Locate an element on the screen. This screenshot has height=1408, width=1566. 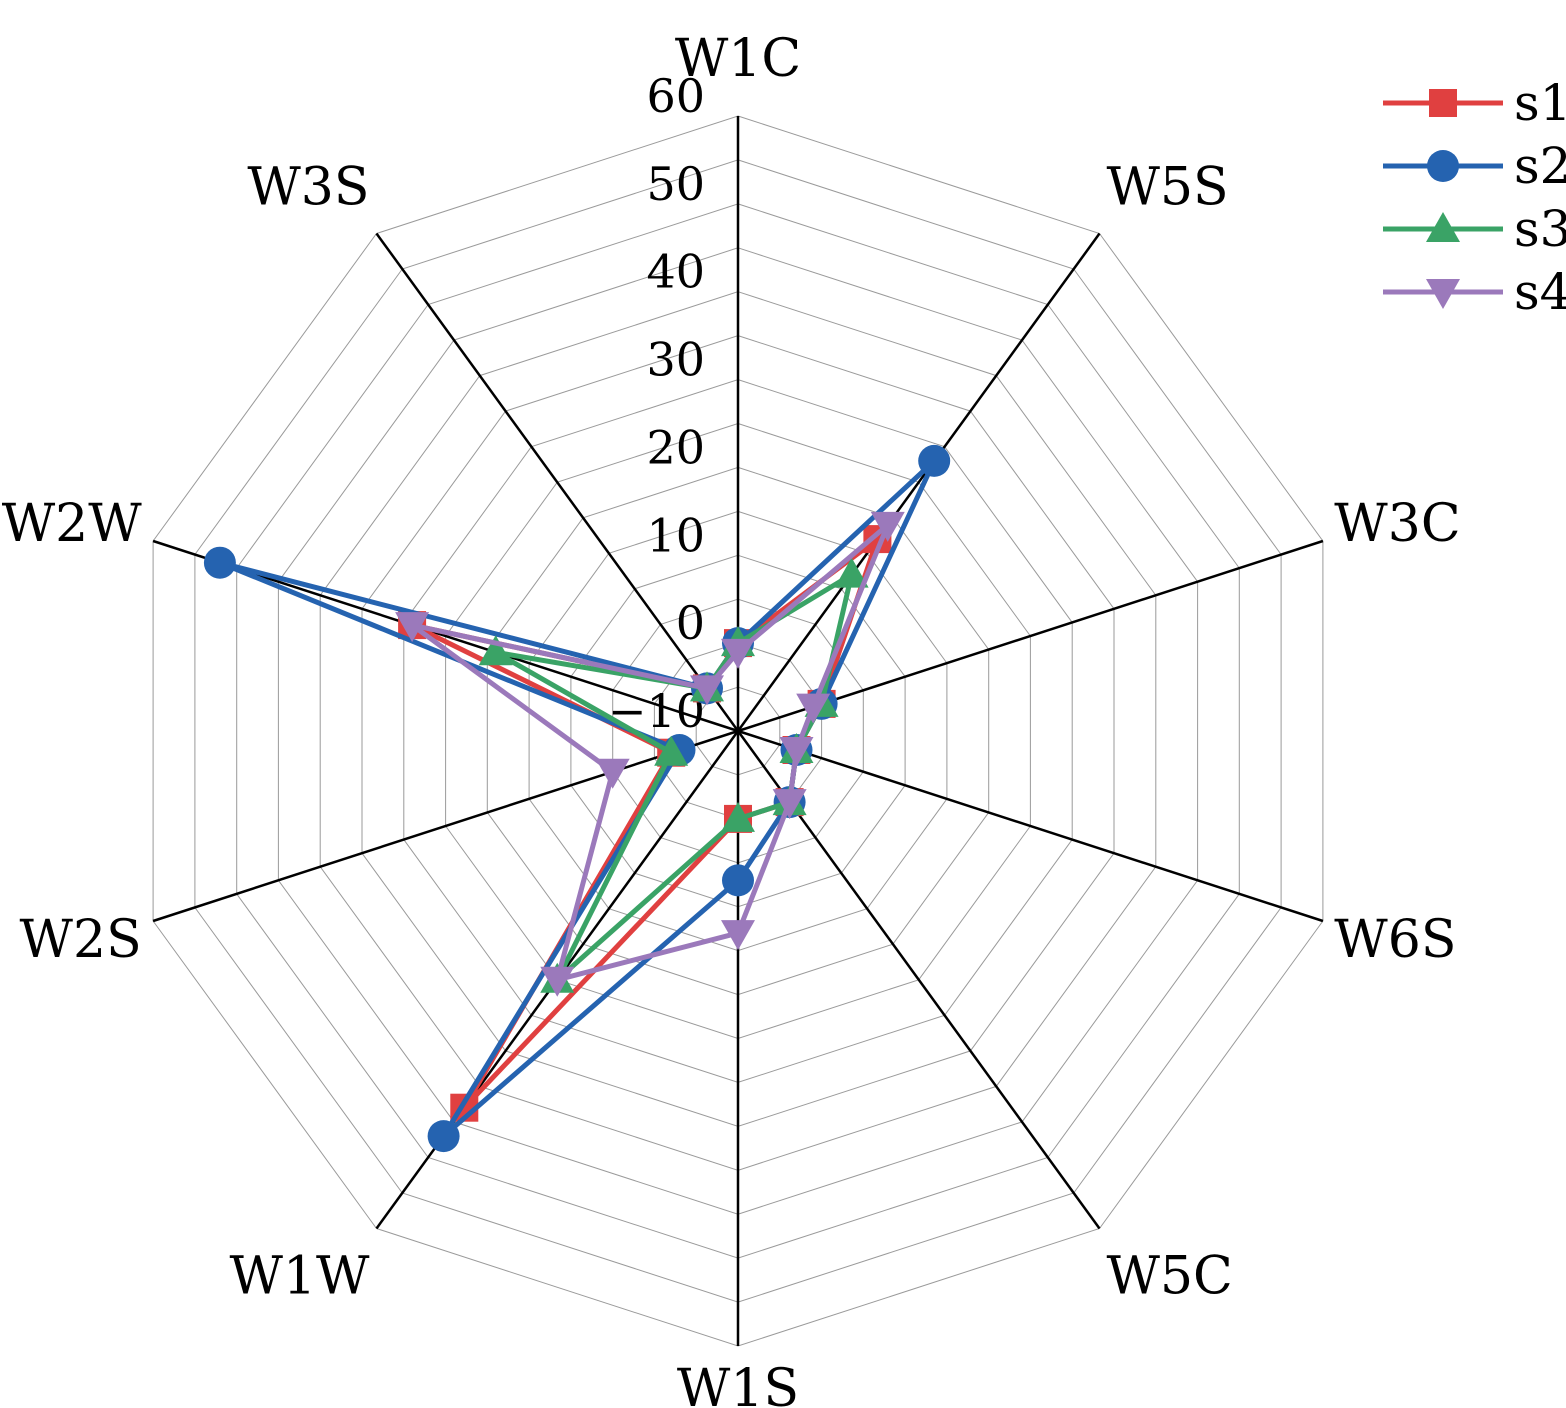
legend-label: s2 is located at coordinates (1540, 166).